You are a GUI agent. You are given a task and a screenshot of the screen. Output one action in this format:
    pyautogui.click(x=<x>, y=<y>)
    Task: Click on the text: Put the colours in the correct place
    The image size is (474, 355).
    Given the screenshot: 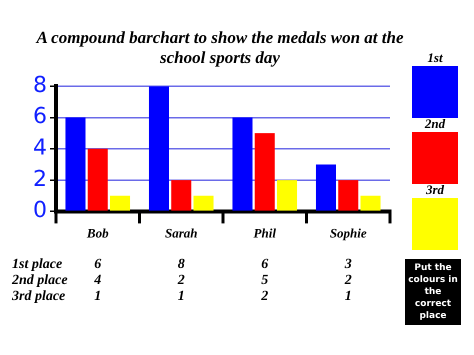 What is the action you would take?
    pyautogui.click(x=433, y=292)
    